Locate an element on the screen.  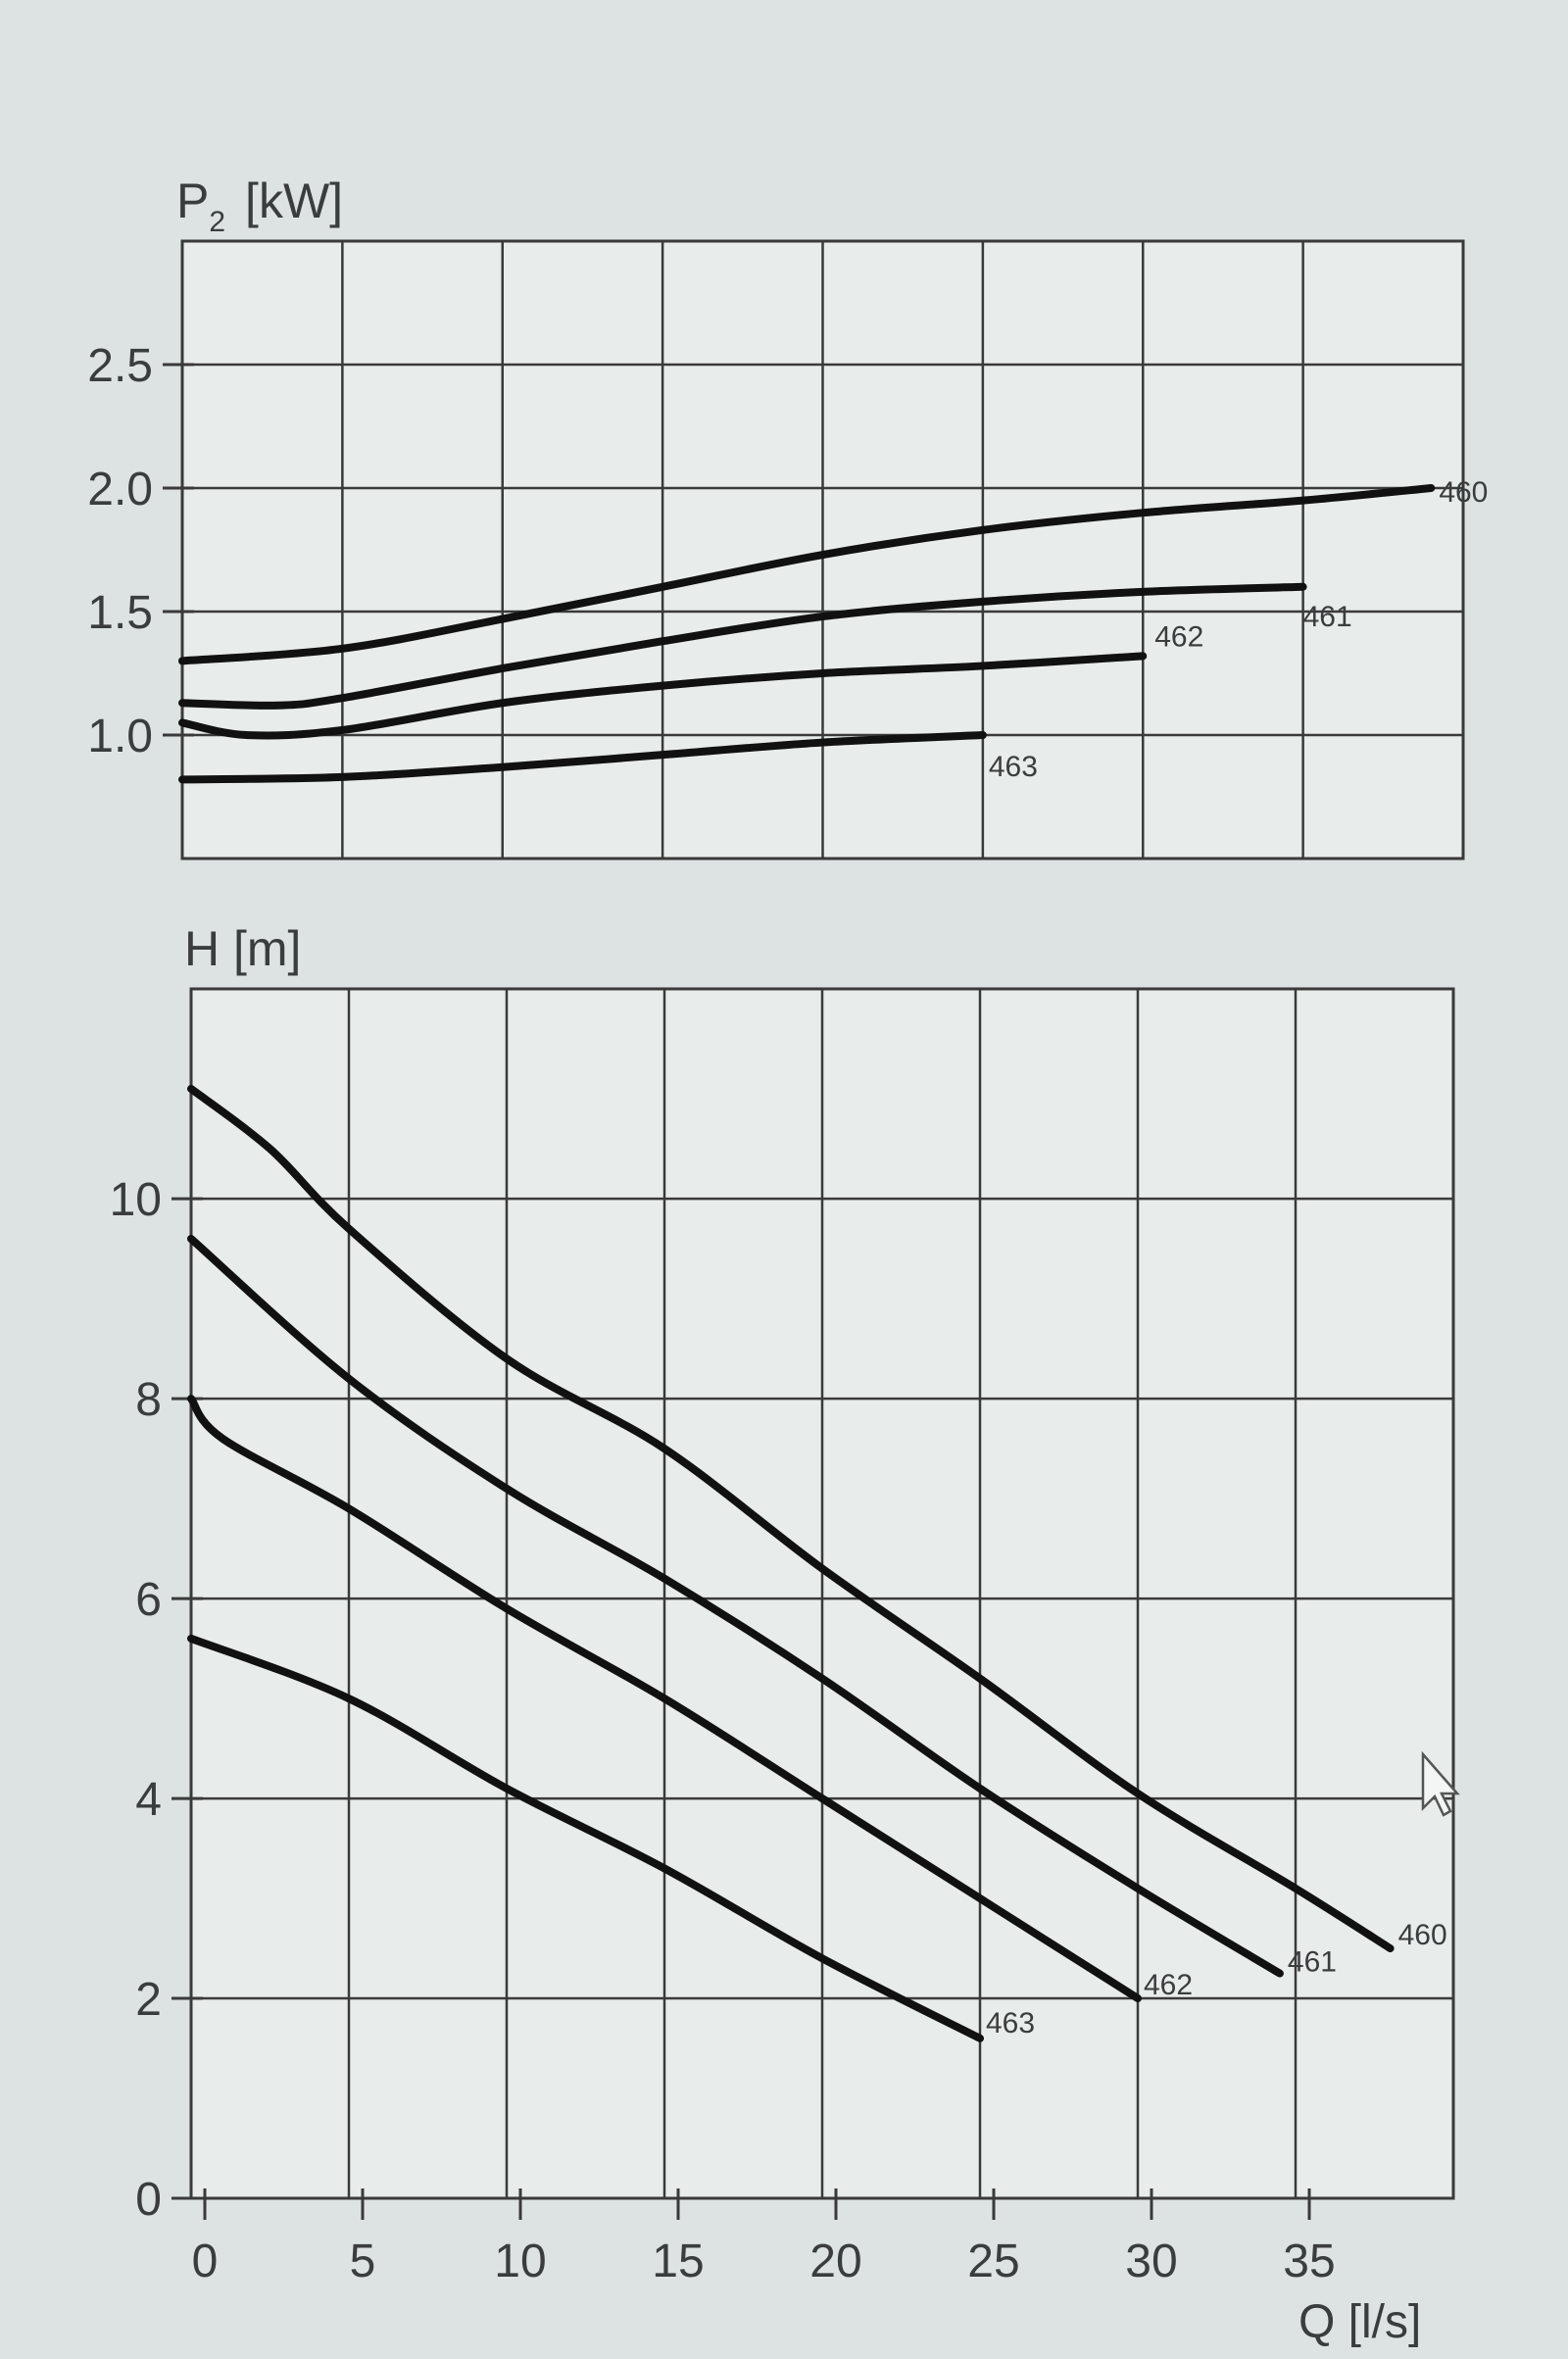
y-tick-label: 10 is located at coordinates (136, 1200).